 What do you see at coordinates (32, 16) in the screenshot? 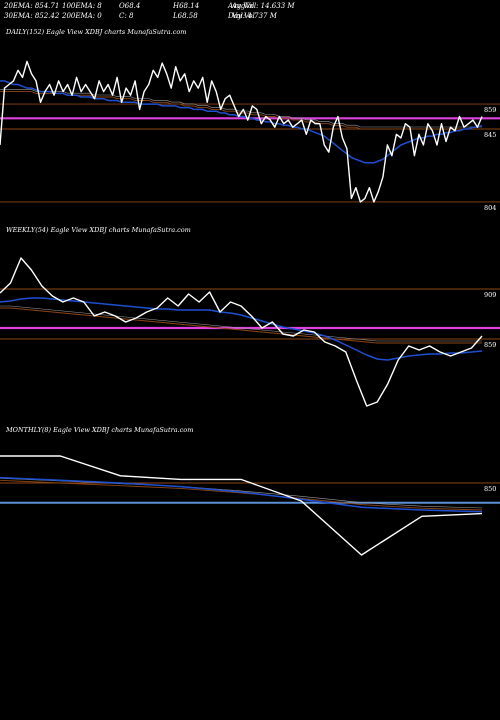
I see `header-ema30: 30EMA: 852.42` at bounding box center [32, 16].